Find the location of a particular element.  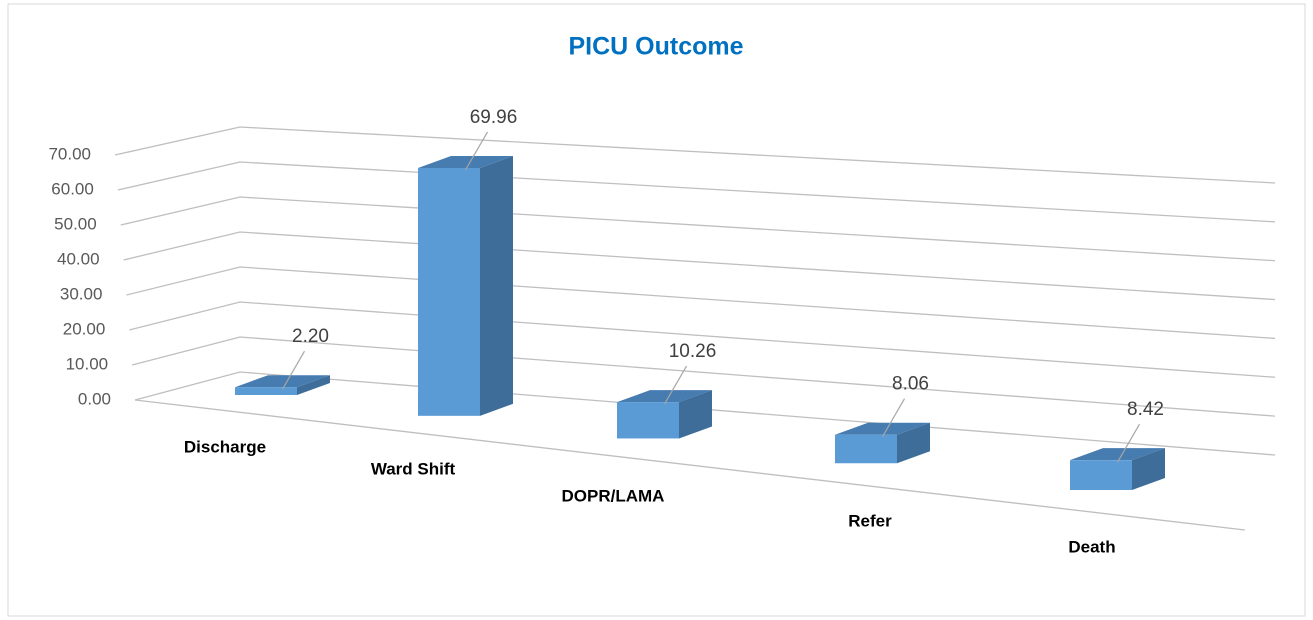

value-label: 8.06 is located at coordinates (910, 384).